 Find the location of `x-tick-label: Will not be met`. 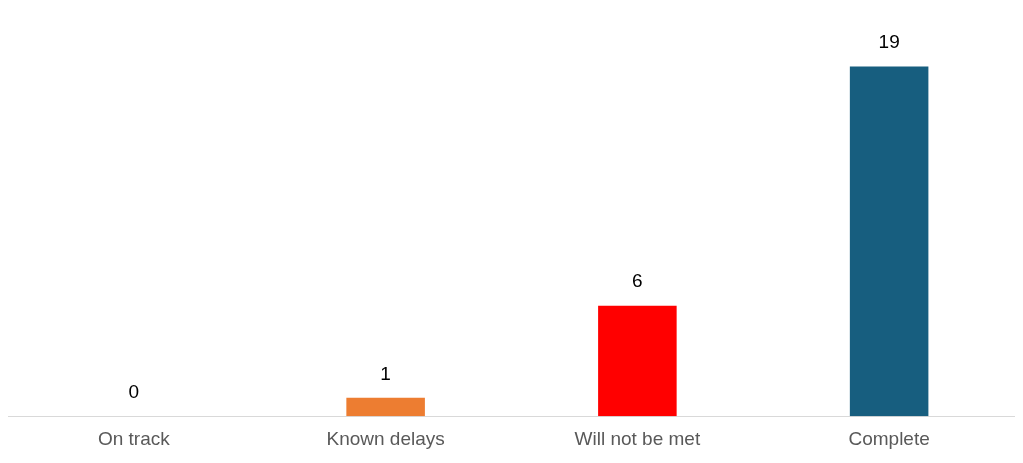

x-tick-label: Will not be met is located at coordinates (637, 438).